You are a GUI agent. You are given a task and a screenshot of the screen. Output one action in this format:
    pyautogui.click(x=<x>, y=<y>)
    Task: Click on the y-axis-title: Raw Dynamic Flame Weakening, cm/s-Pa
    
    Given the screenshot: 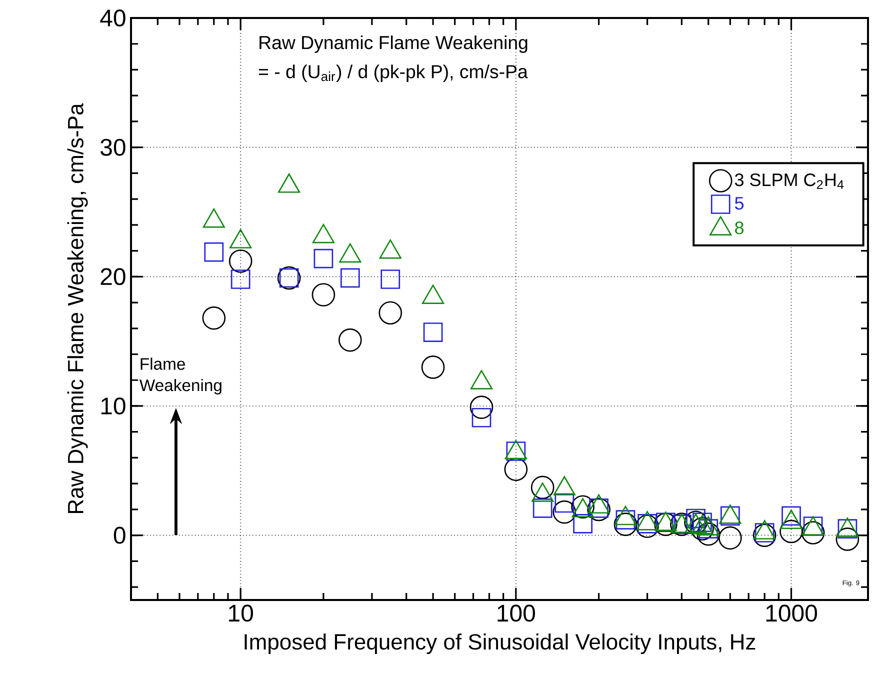 What is the action you would take?
    pyautogui.click(x=77, y=308)
    